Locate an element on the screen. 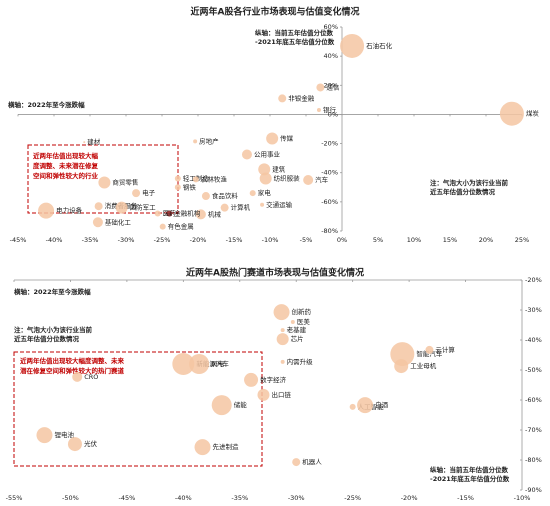  x-tick-label: 5% is located at coordinates (378, 240).